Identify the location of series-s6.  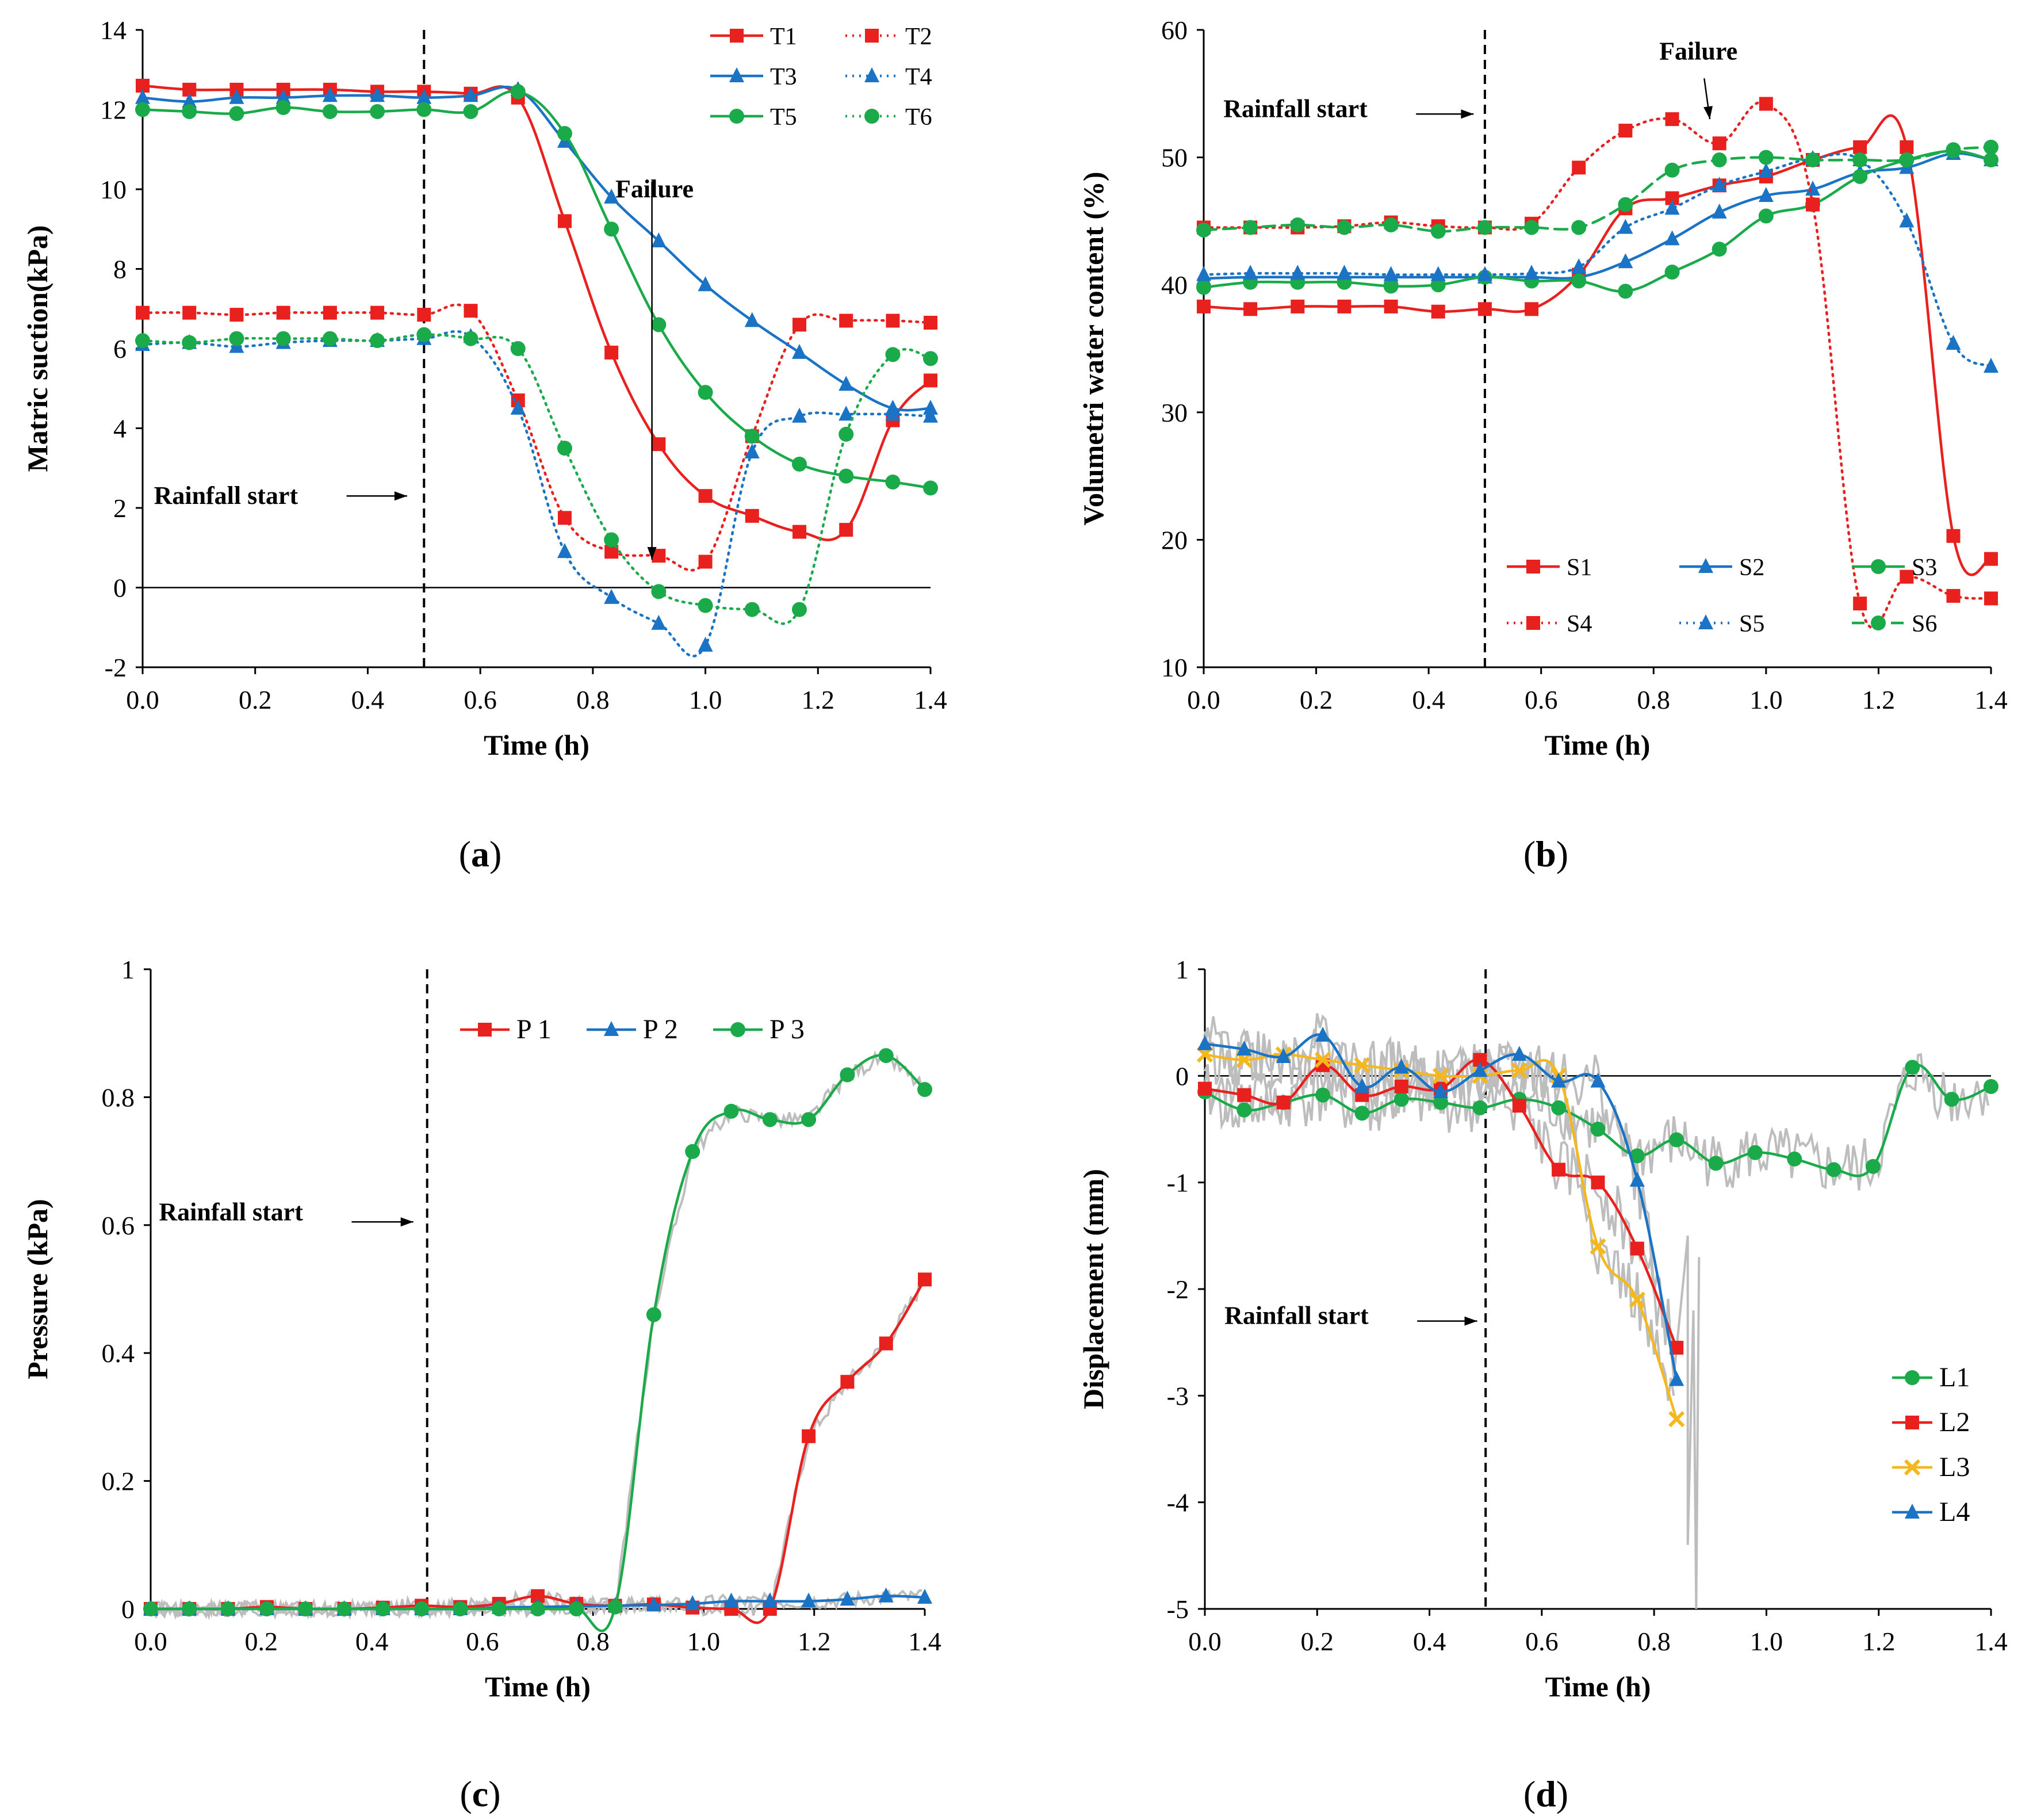
(1597, 189).